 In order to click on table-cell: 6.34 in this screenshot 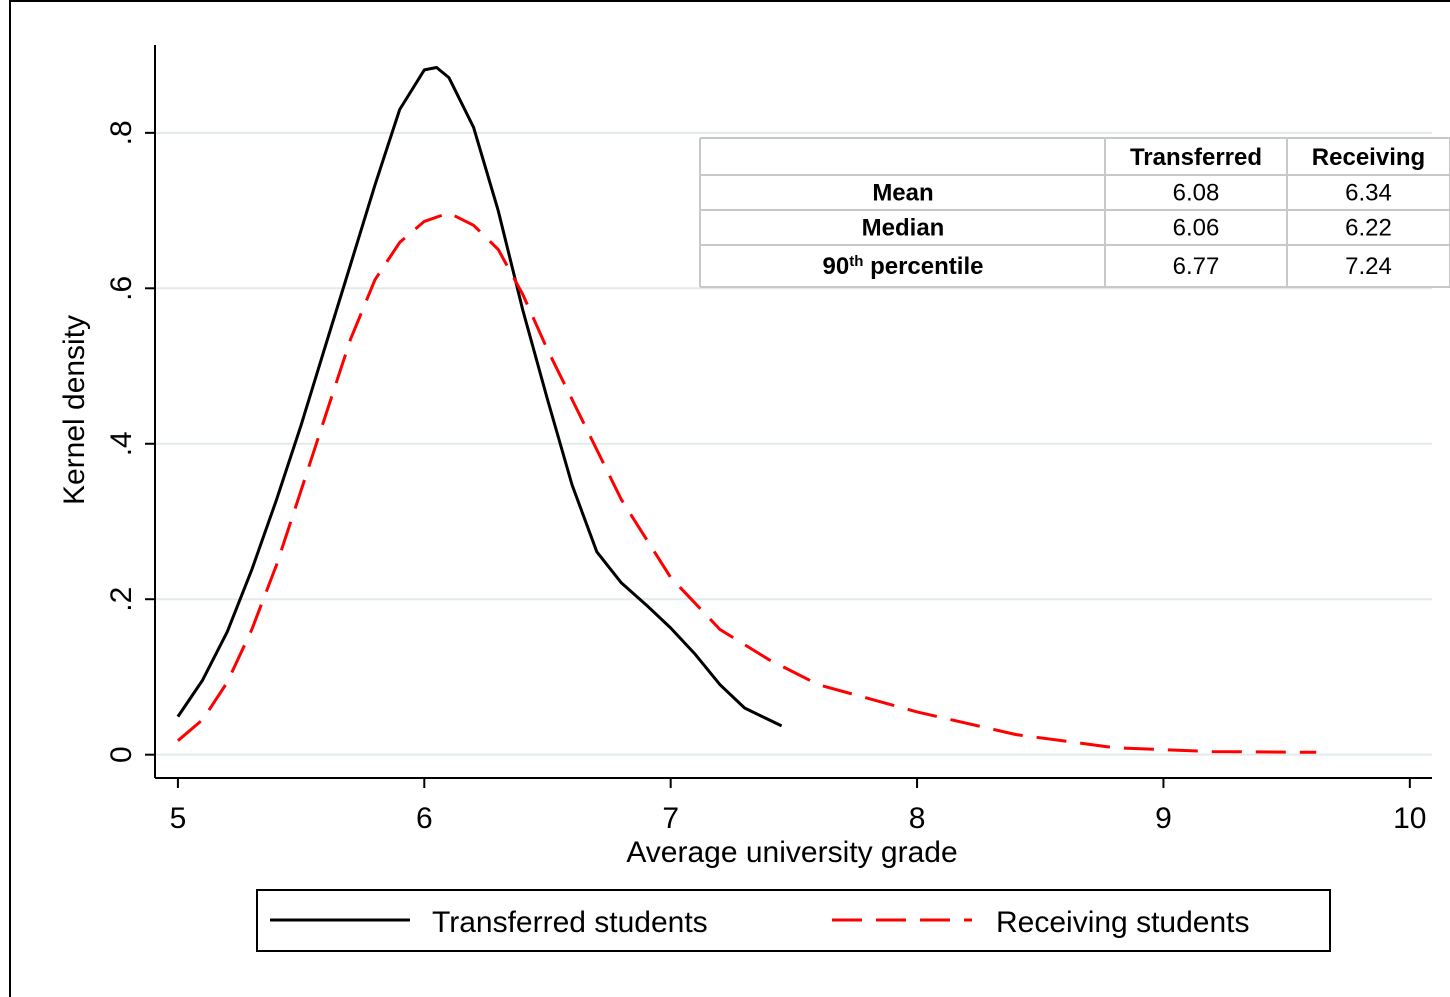, I will do `click(1368, 193)`.